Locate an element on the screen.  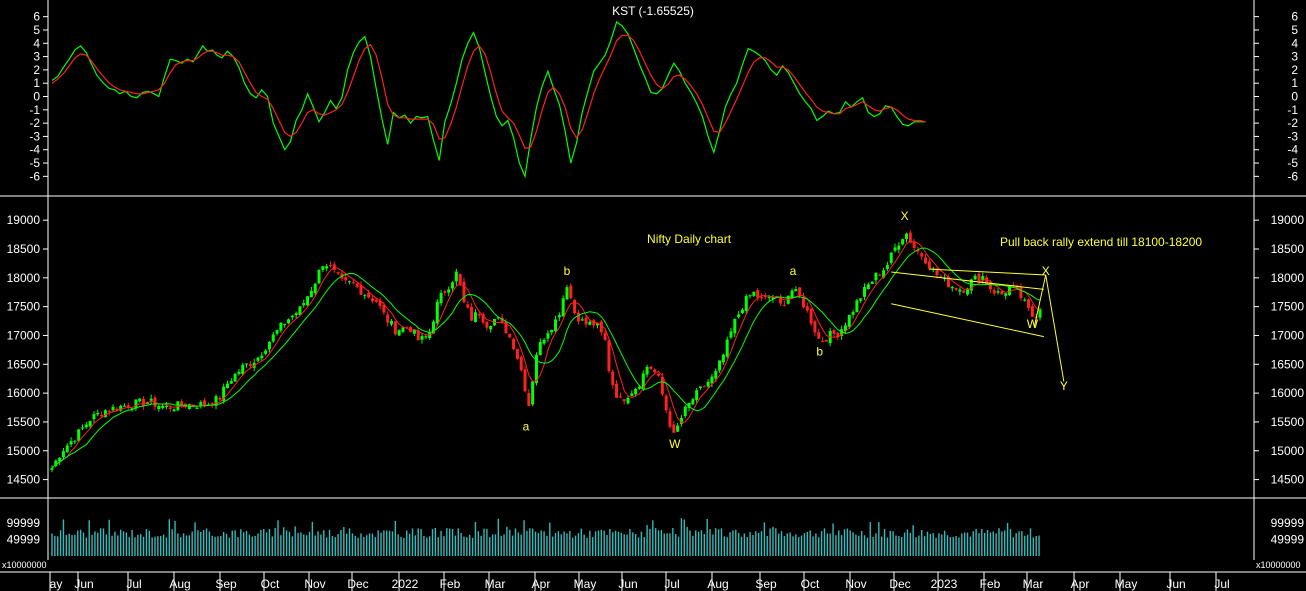
volume-ytick-label: 99999 is located at coordinates (24, 523).